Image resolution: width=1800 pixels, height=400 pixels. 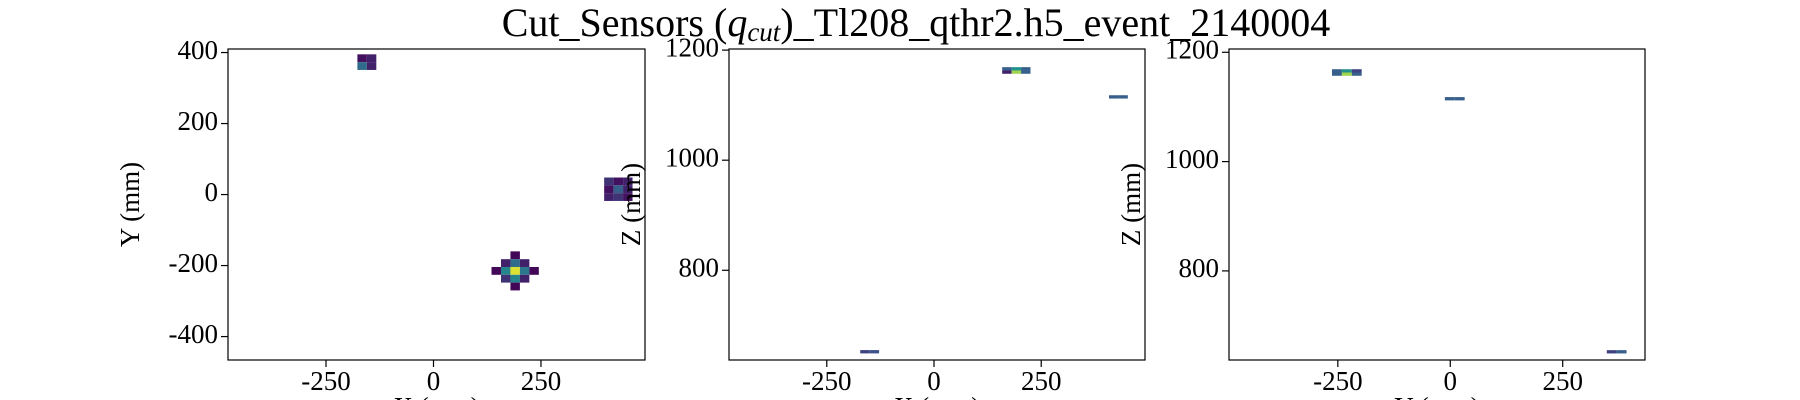 What do you see at coordinates (1055, 22) in the screenshot?
I see `title-text: )_Tl208_qthr2.h5_event_2140004` at bounding box center [1055, 22].